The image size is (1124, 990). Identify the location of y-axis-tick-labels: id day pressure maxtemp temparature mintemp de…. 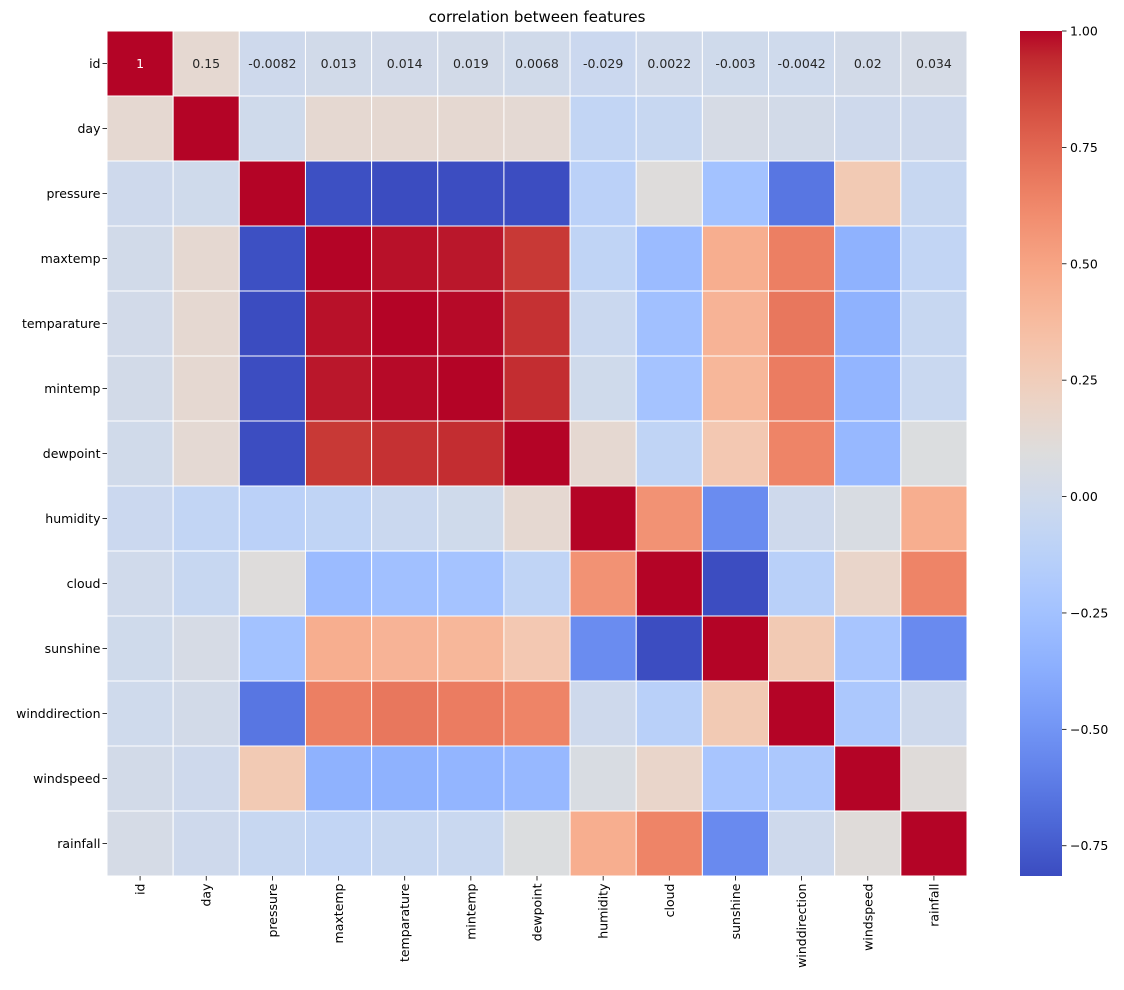
(61, 453).